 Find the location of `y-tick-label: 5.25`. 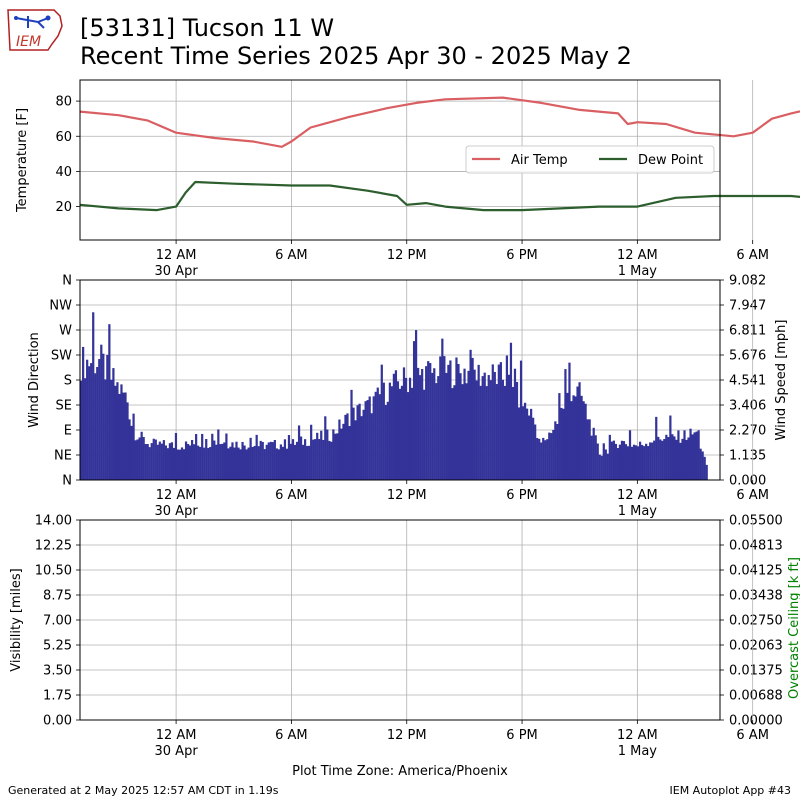

y-tick-label: 5.25 is located at coordinates (57, 646).